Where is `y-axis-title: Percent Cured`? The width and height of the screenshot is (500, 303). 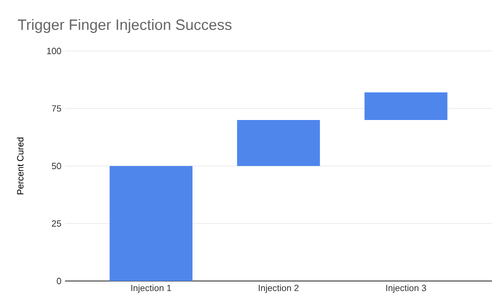
y-axis-title: Percent Cured is located at coordinates (20, 166).